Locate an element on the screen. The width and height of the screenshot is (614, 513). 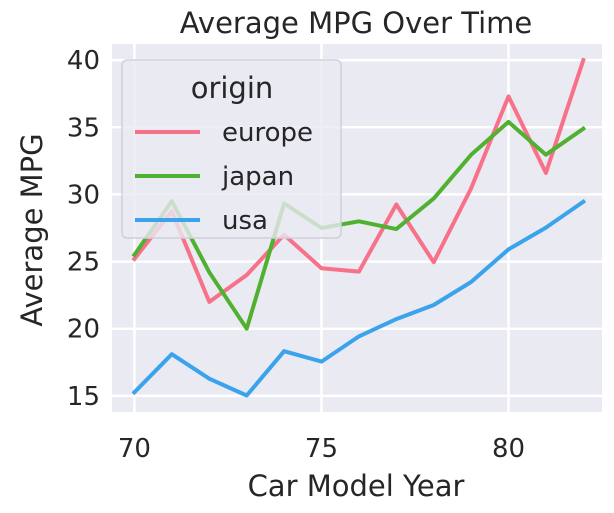
legend: origin europe japan usa is located at coordinates (231, 149).